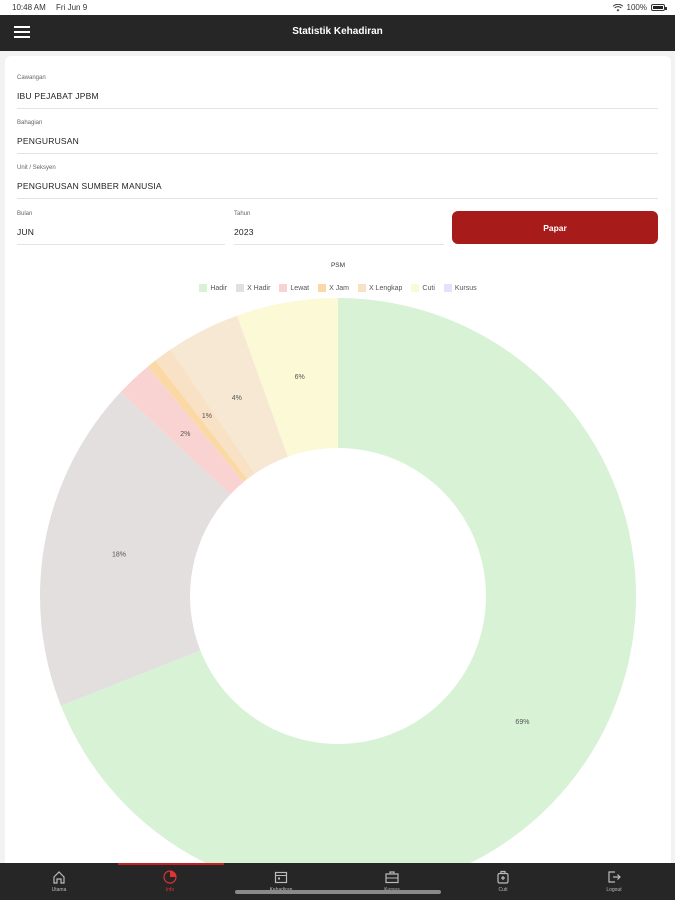 This screenshot has width=675, height=900. Describe the element at coordinates (428, 288) in the screenshot. I see `legend-label: Cuti` at that location.